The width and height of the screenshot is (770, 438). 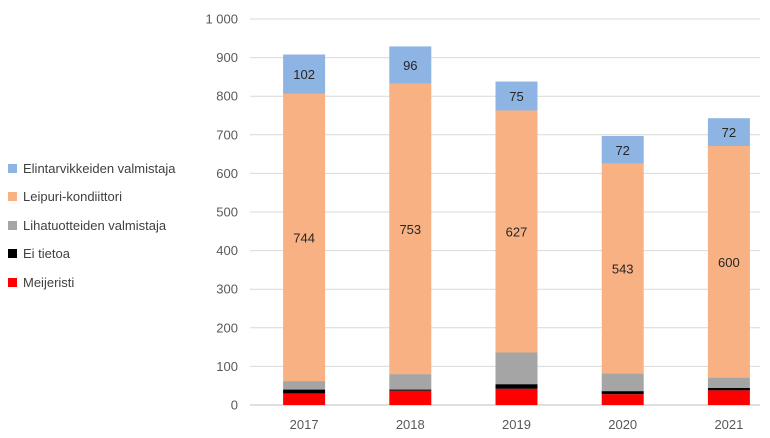 What do you see at coordinates (72, 197) in the screenshot?
I see `legend-label: Leipuri-kondiittori` at bounding box center [72, 197].